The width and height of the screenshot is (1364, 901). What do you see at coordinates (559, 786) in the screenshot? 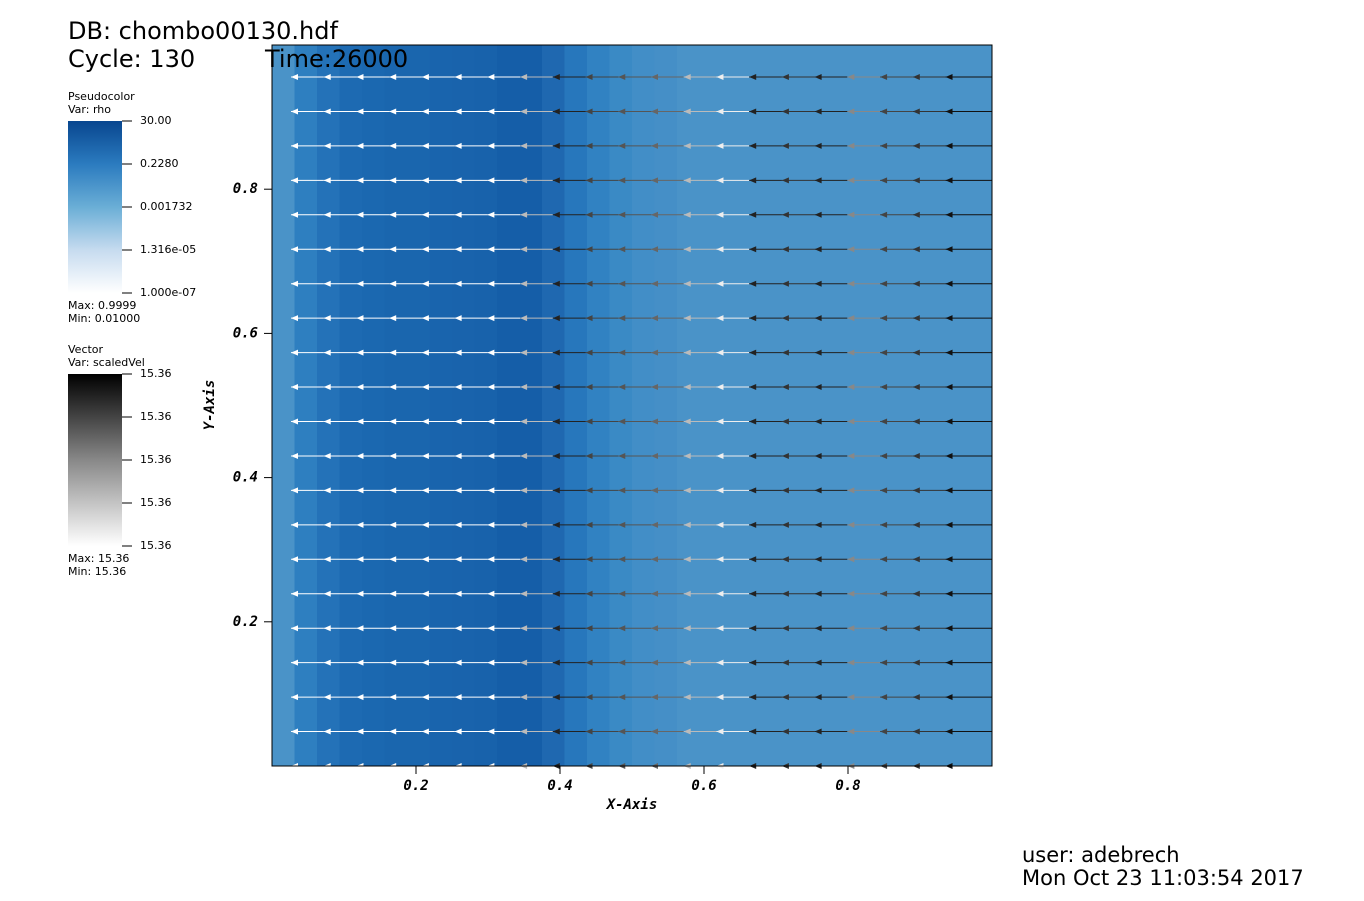
I see `x-tick-label: 0.4` at bounding box center [559, 786].